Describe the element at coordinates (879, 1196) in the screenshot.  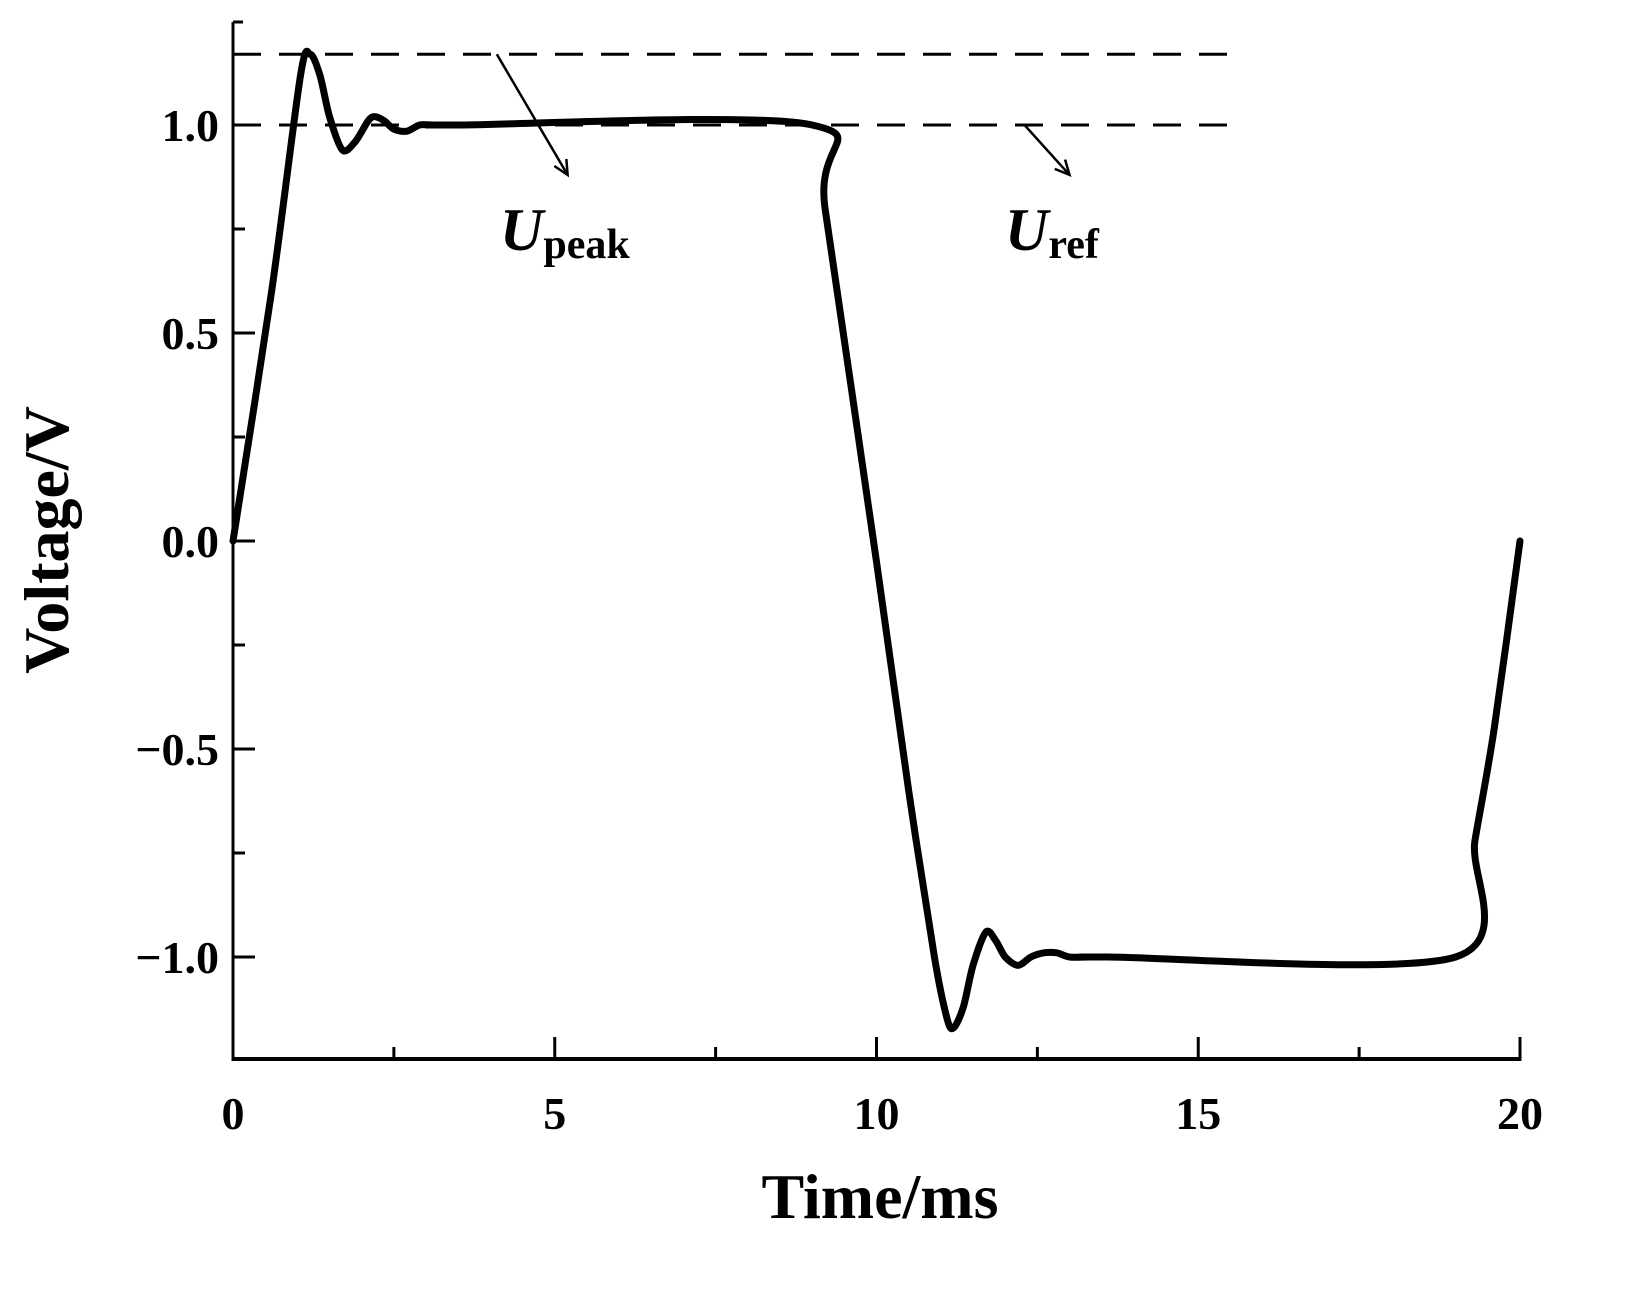
I see `x-axis-title: Time/ms` at that location.